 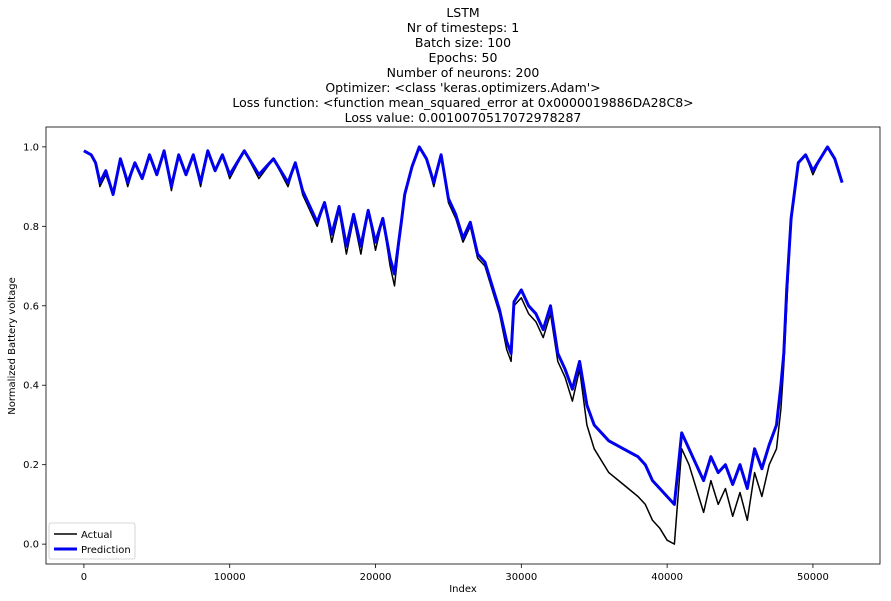 I want to click on legend: Actual Prediction, so click(x=92, y=541).